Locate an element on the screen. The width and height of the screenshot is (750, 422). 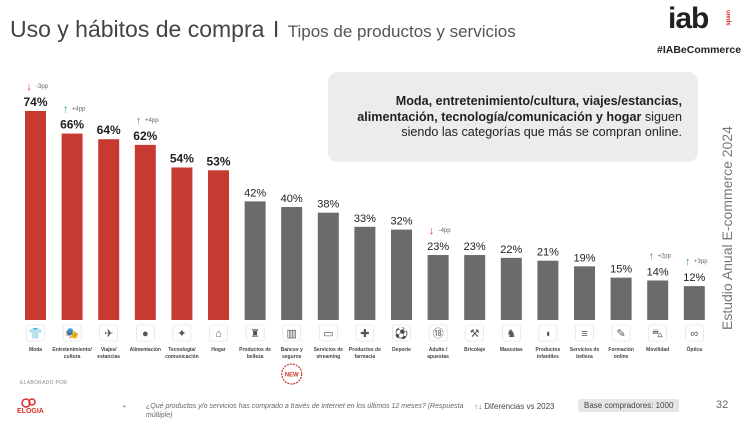
category-label: Adulto / is located at coordinates (438, 350).